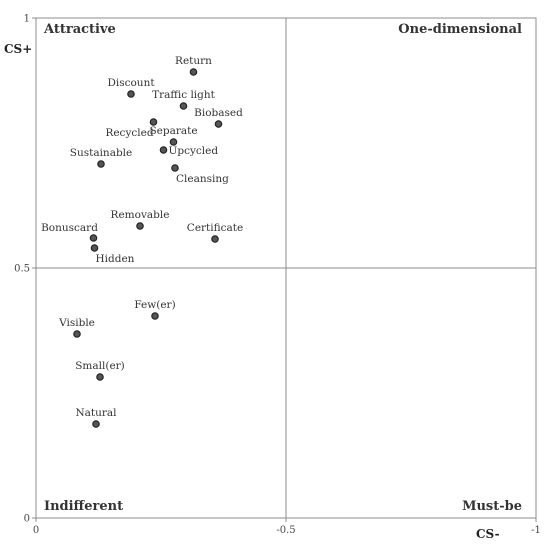  I want to click on data-point-label: Recycled, so click(129, 133).